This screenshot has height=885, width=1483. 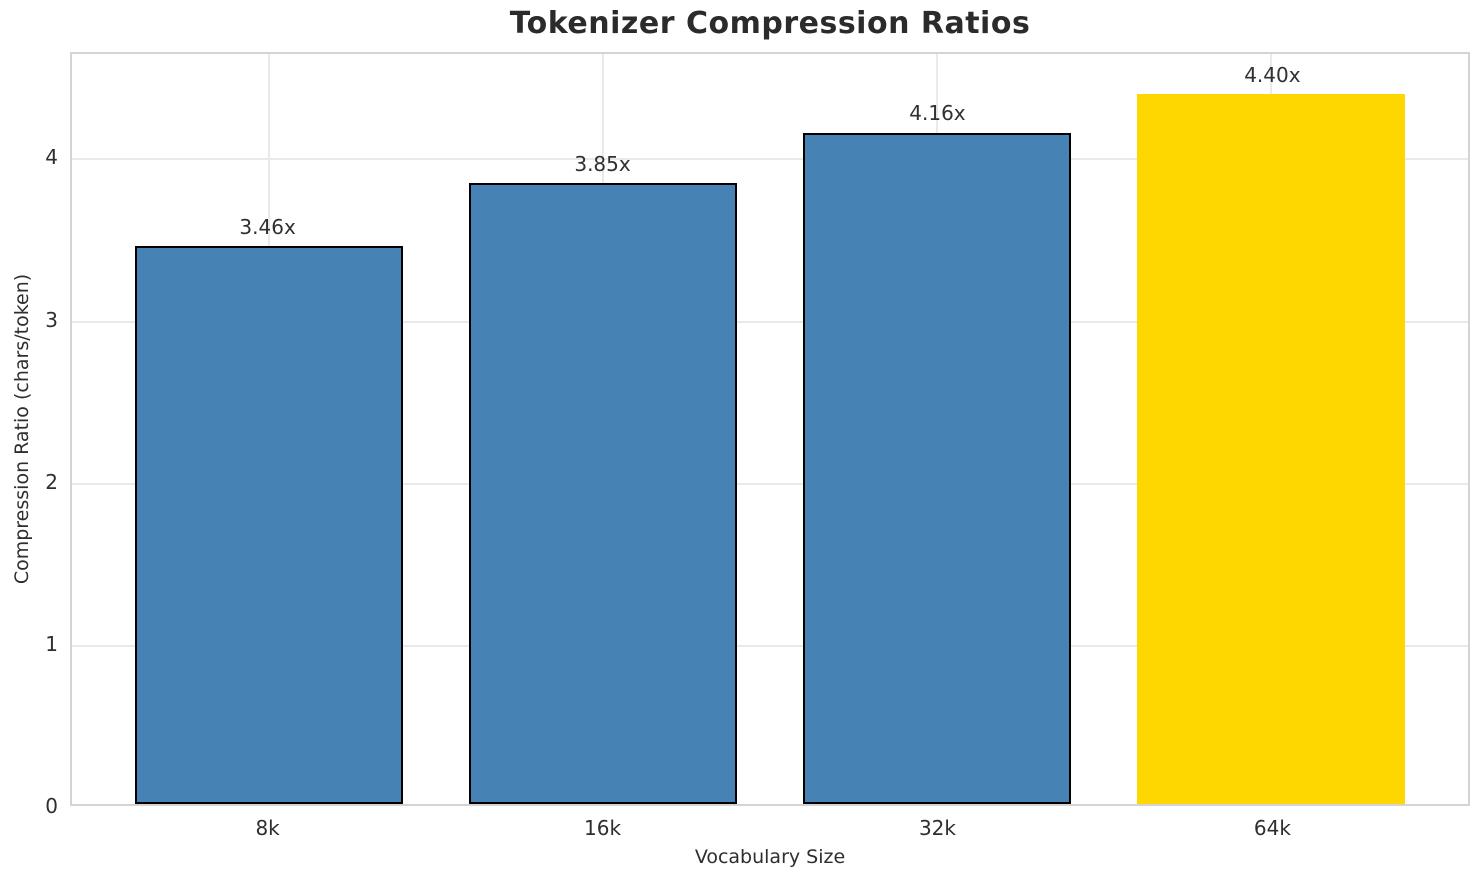 What do you see at coordinates (603, 493) in the screenshot?
I see `bar-16k` at bounding box center [603, 493].